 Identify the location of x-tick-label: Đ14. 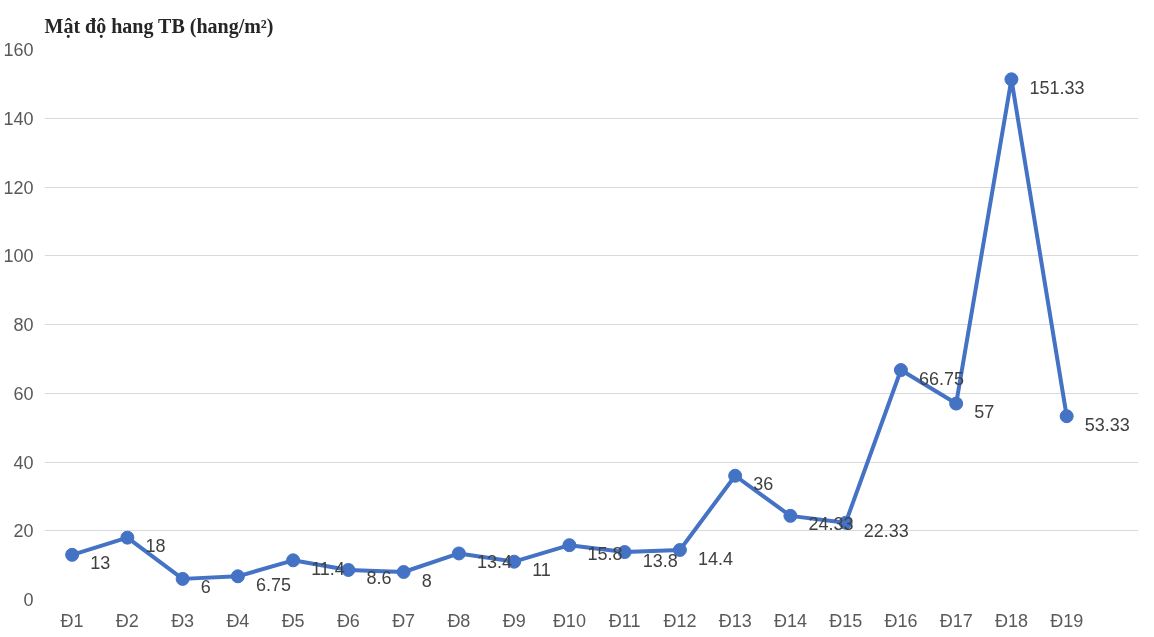
(790, 620).